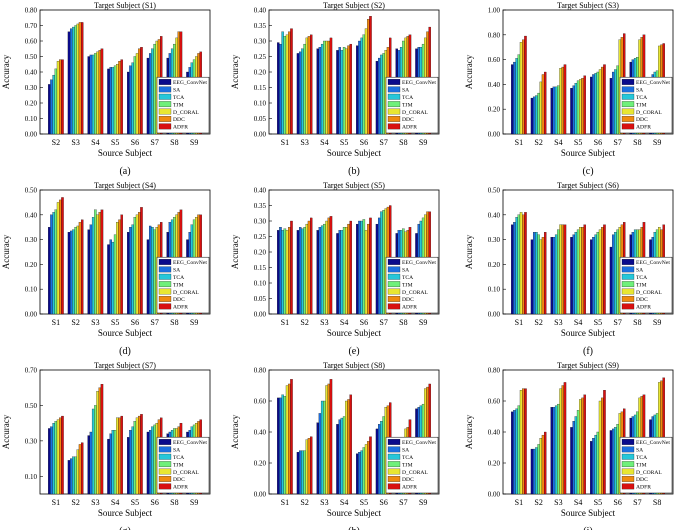  I want to click on chart-8-legend-label: SA, so click(639, 451).